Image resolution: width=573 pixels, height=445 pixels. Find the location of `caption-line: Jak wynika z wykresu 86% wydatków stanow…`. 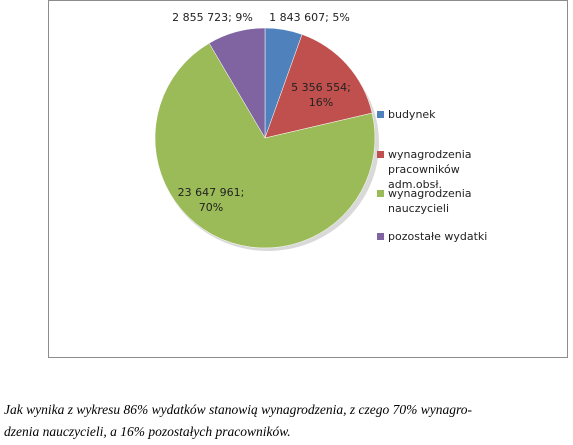

caption-line: Jak wynika z wykresu 86% wydatków stanow… is located at coordinates (238, 409).